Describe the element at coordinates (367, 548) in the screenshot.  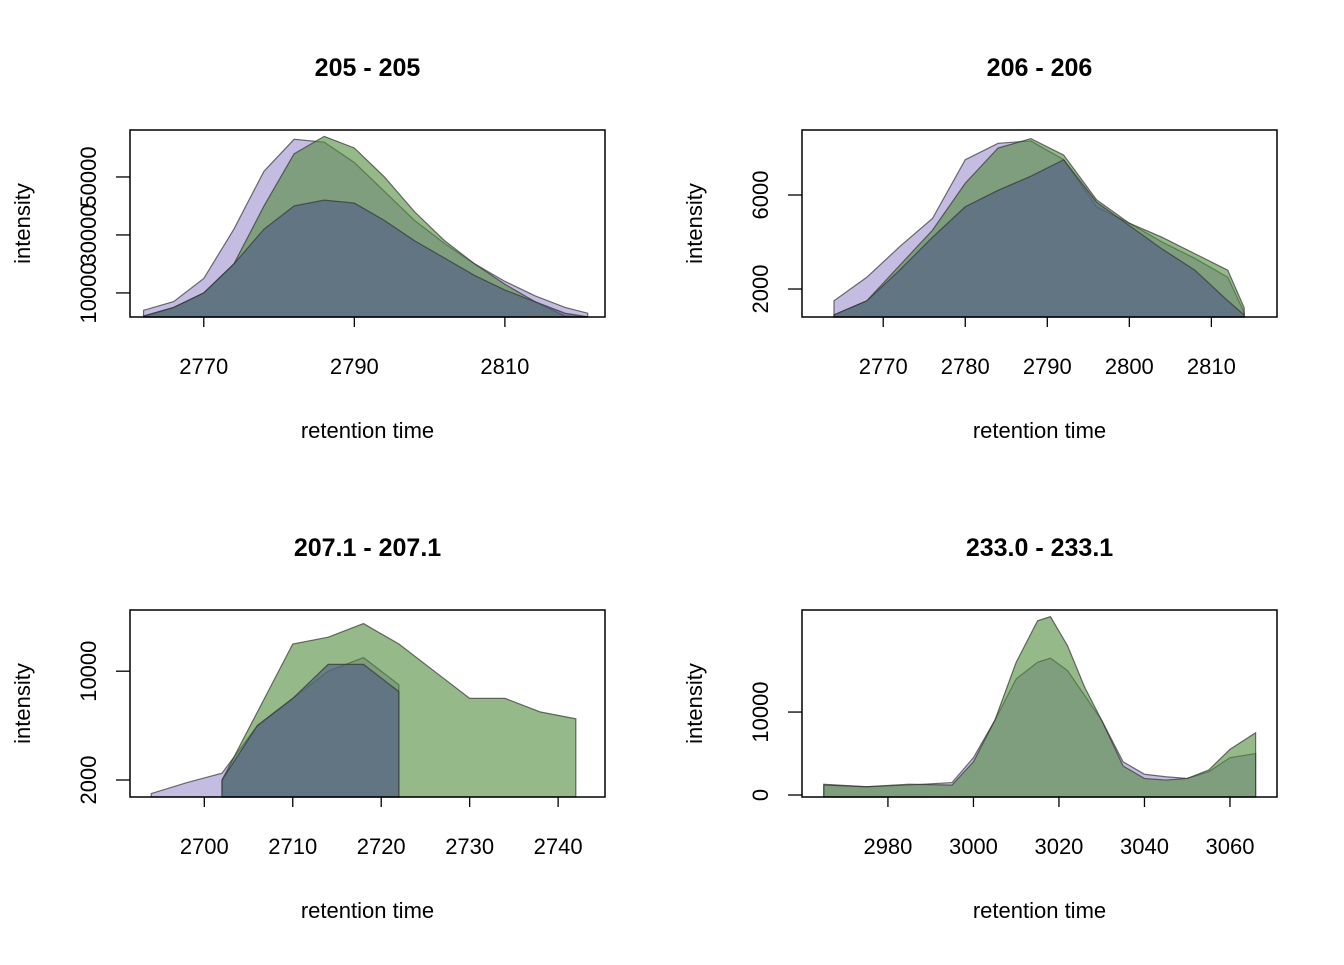
I see `panel-title: 207.1 - 207.1` at that location.